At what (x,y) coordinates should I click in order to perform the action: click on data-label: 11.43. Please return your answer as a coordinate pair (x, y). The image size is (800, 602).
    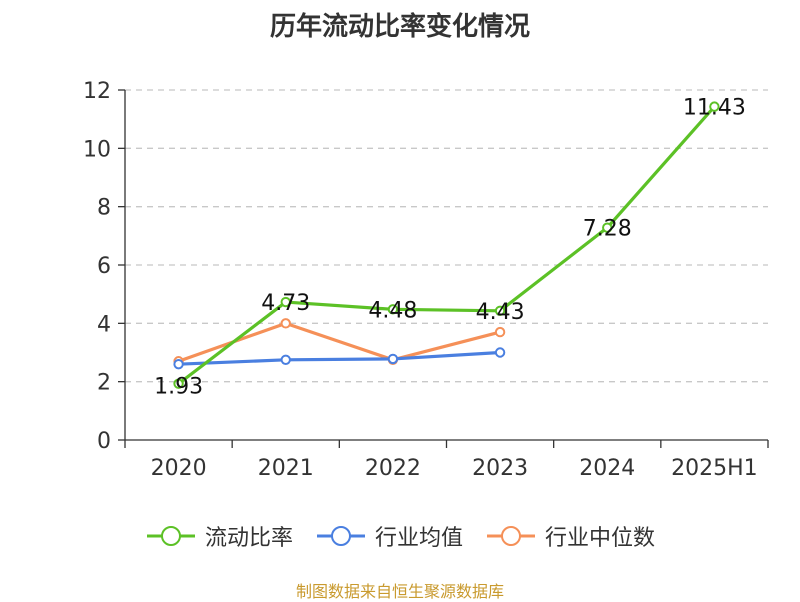
    Looking at the image, I should click on (714, 108).